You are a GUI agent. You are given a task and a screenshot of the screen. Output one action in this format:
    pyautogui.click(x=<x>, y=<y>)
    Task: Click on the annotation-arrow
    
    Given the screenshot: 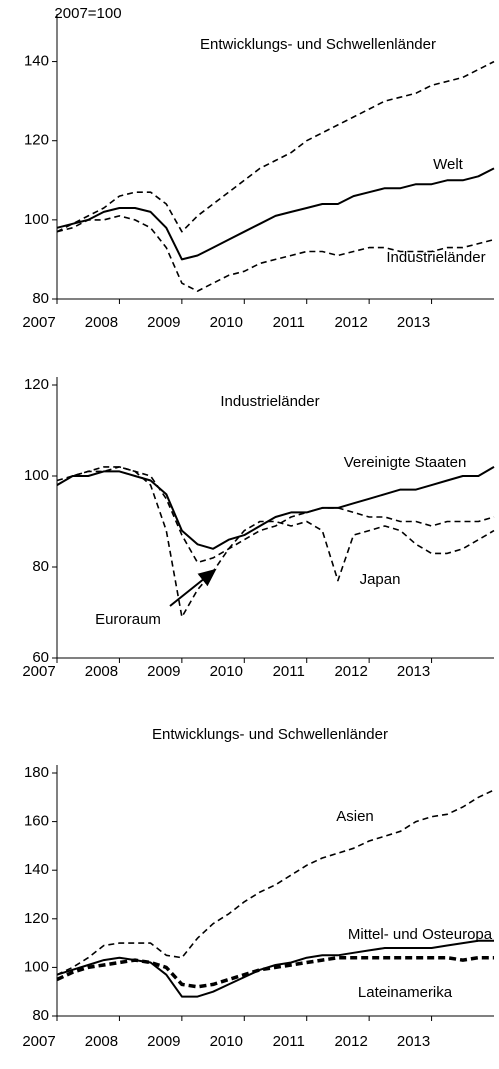 What is the action you would take?
    pyautogui.click(x=193, y=587)
    